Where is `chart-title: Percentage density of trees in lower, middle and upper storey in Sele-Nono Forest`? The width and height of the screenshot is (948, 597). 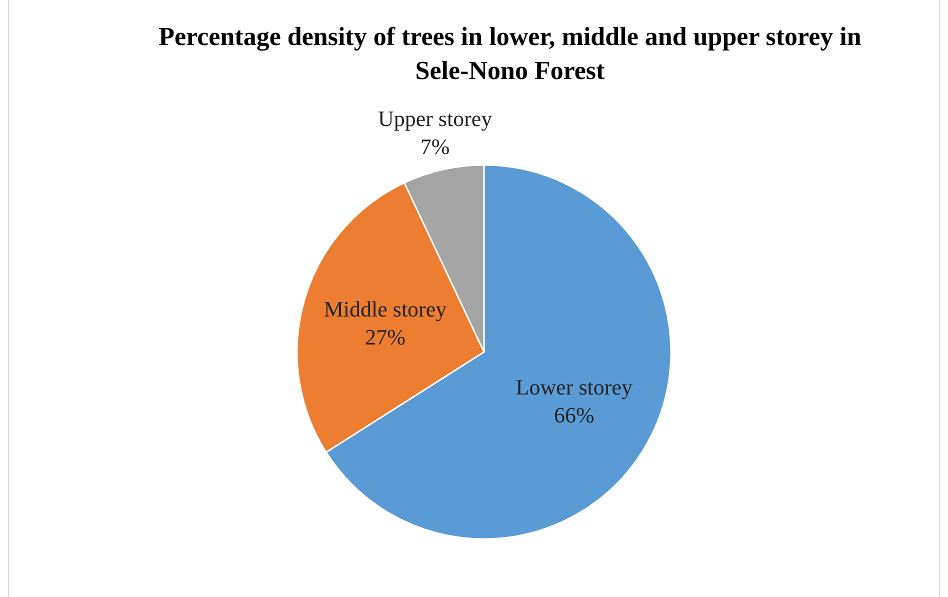
chart-title: Percentage density of trees in lower, middle and upper storey in Sele-Nono Forest is located at coordinates (510, 53).